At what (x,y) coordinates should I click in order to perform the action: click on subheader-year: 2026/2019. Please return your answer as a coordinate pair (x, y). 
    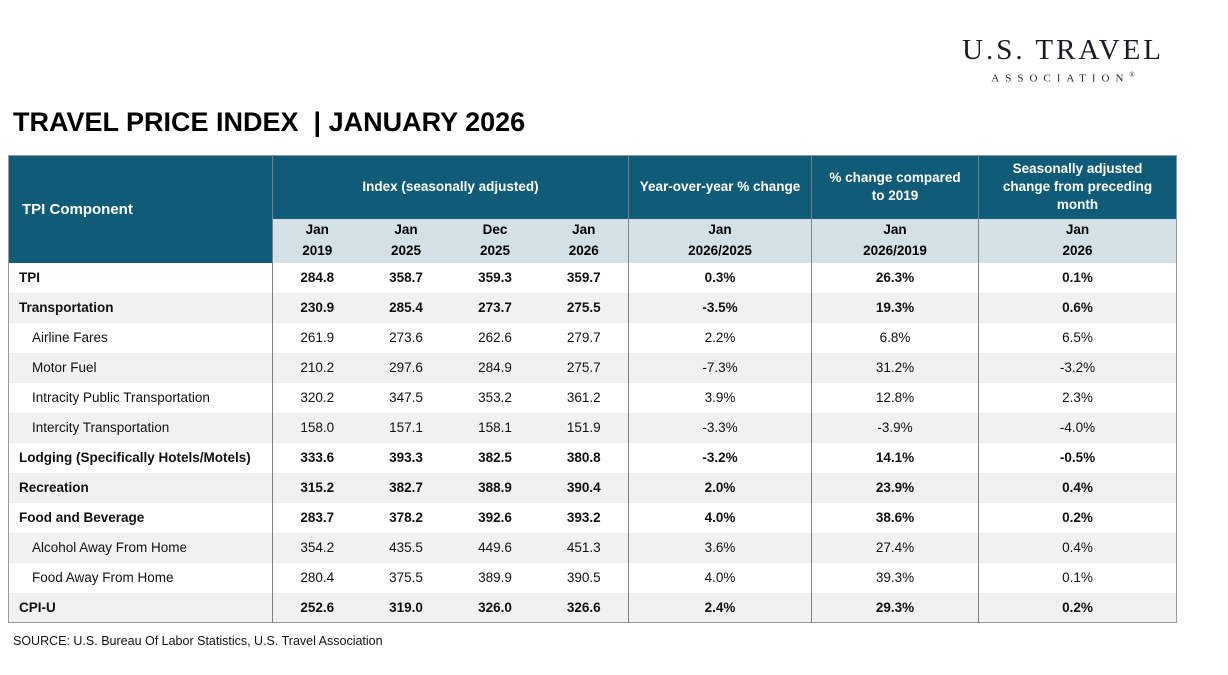
    Looking at the image, I should click on (895, 250).